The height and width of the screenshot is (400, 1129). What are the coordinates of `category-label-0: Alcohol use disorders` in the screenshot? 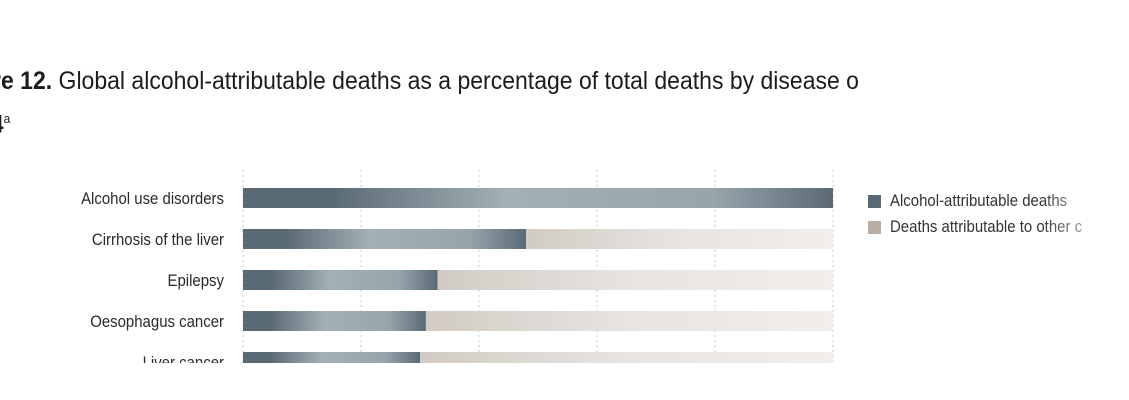 It's located at (152, 199).